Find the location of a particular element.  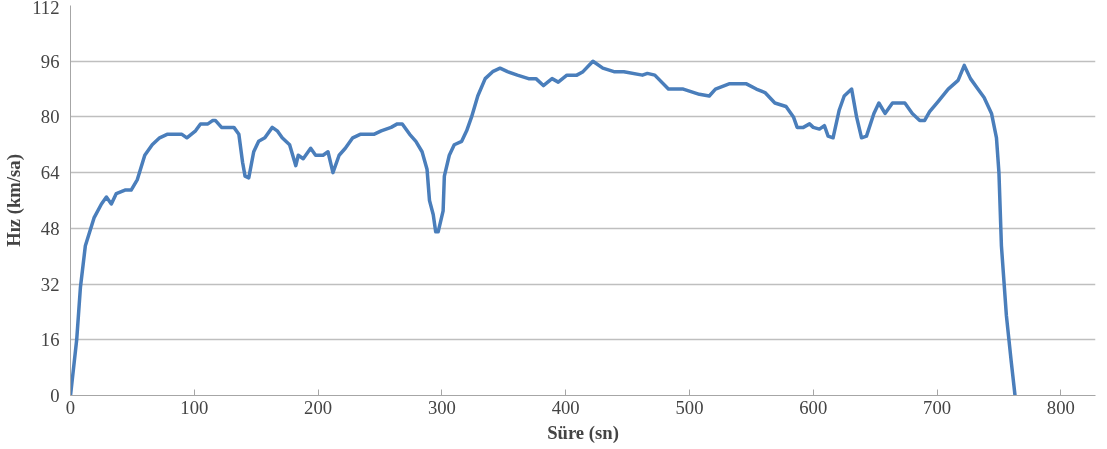

y-tick-label: 96 is located at coordinates (50, 61).